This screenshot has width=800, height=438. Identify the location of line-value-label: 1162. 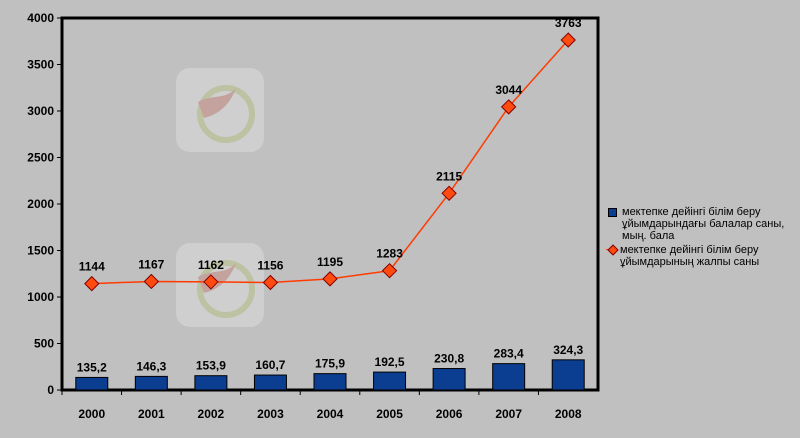
(211, 265).